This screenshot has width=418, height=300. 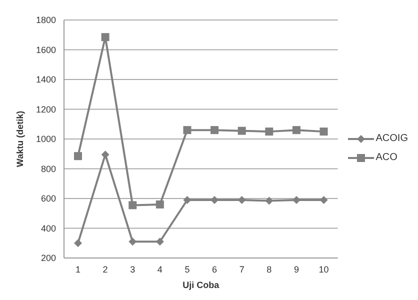 What do you see at coordinates (48, 228) in the screenshot?
I see `y-tick-label: 400` at bounding box center [48, 228].